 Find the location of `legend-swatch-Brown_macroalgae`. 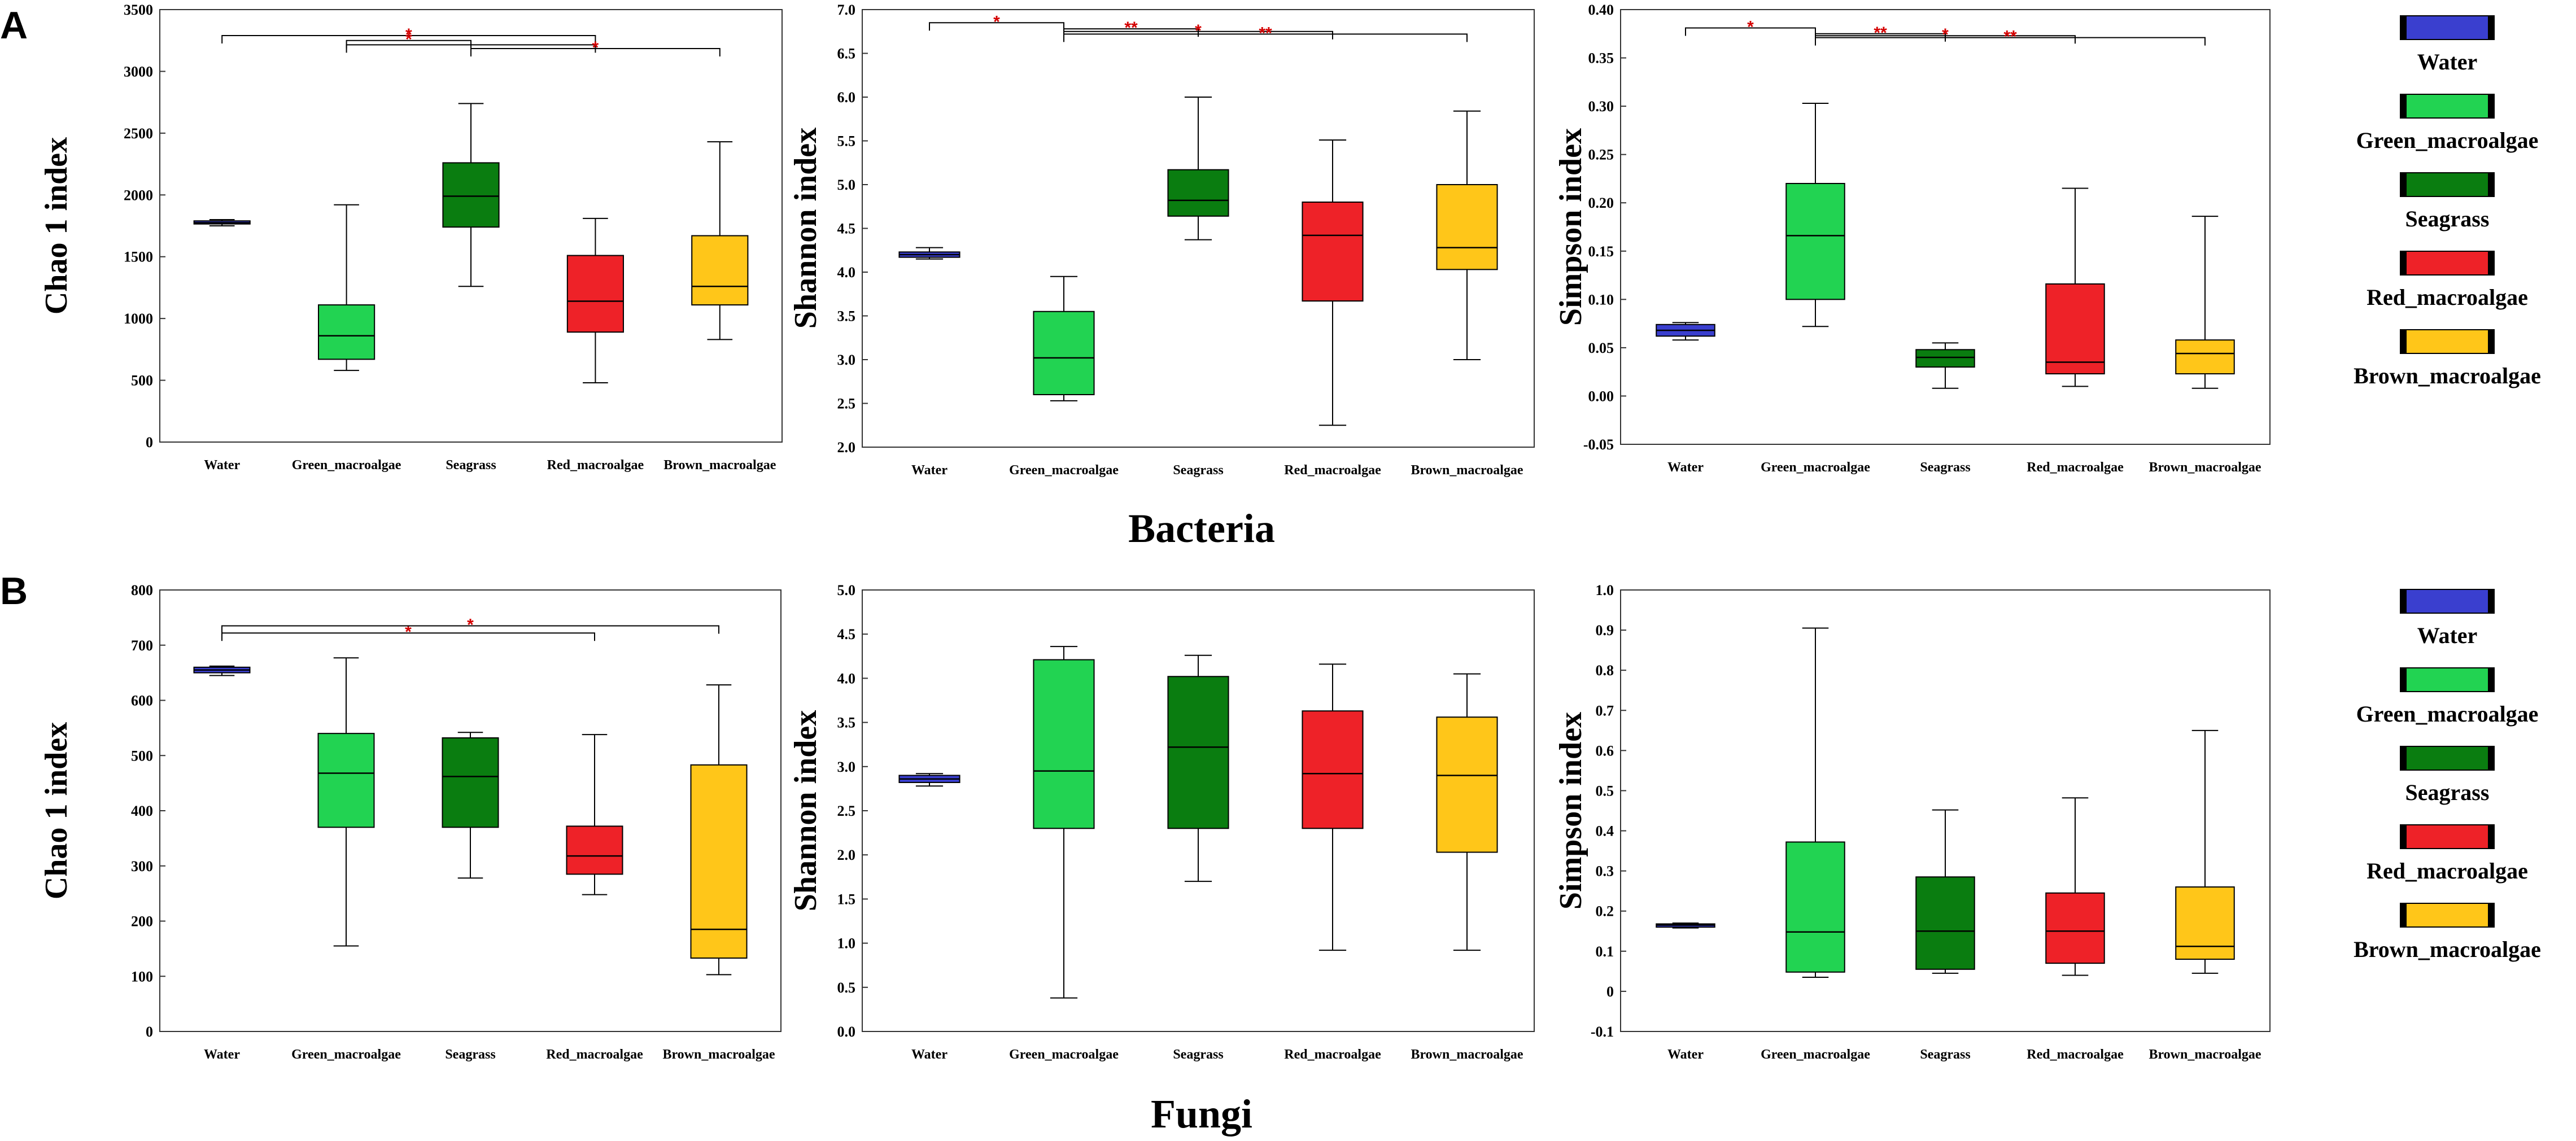

legend-swatch-Brown_macroalgae is located at coordinates (2447, 341).